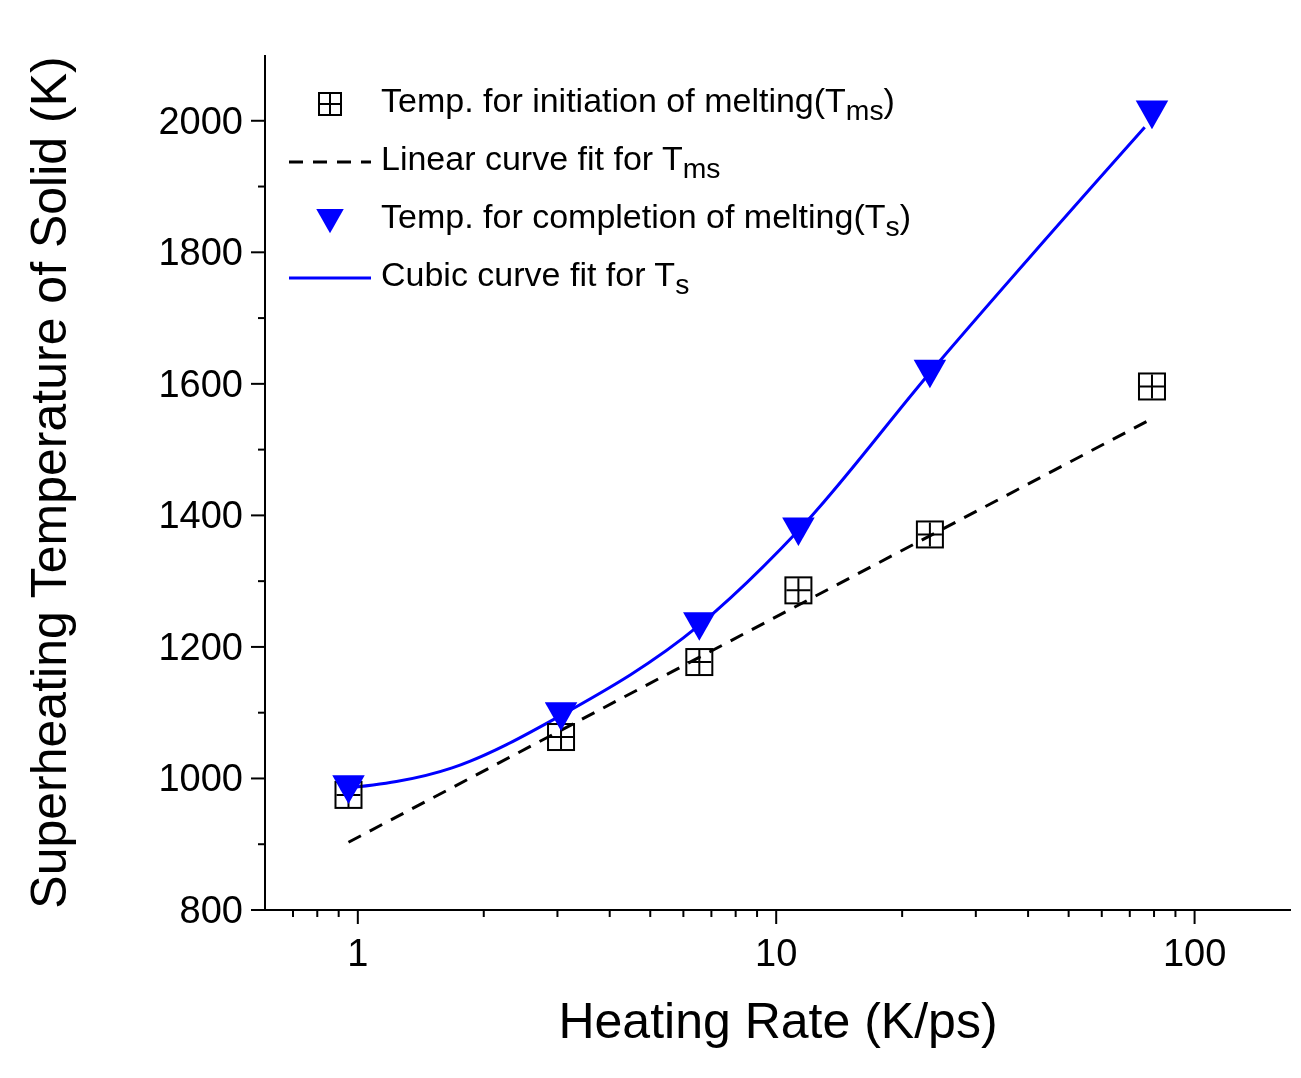 The image size is (1301, 1078). Describe the element at coordinates (646, 220) in the screenshot. I see `legend-label: Temp. for completion of melting(T$_{s}$)` at that location.